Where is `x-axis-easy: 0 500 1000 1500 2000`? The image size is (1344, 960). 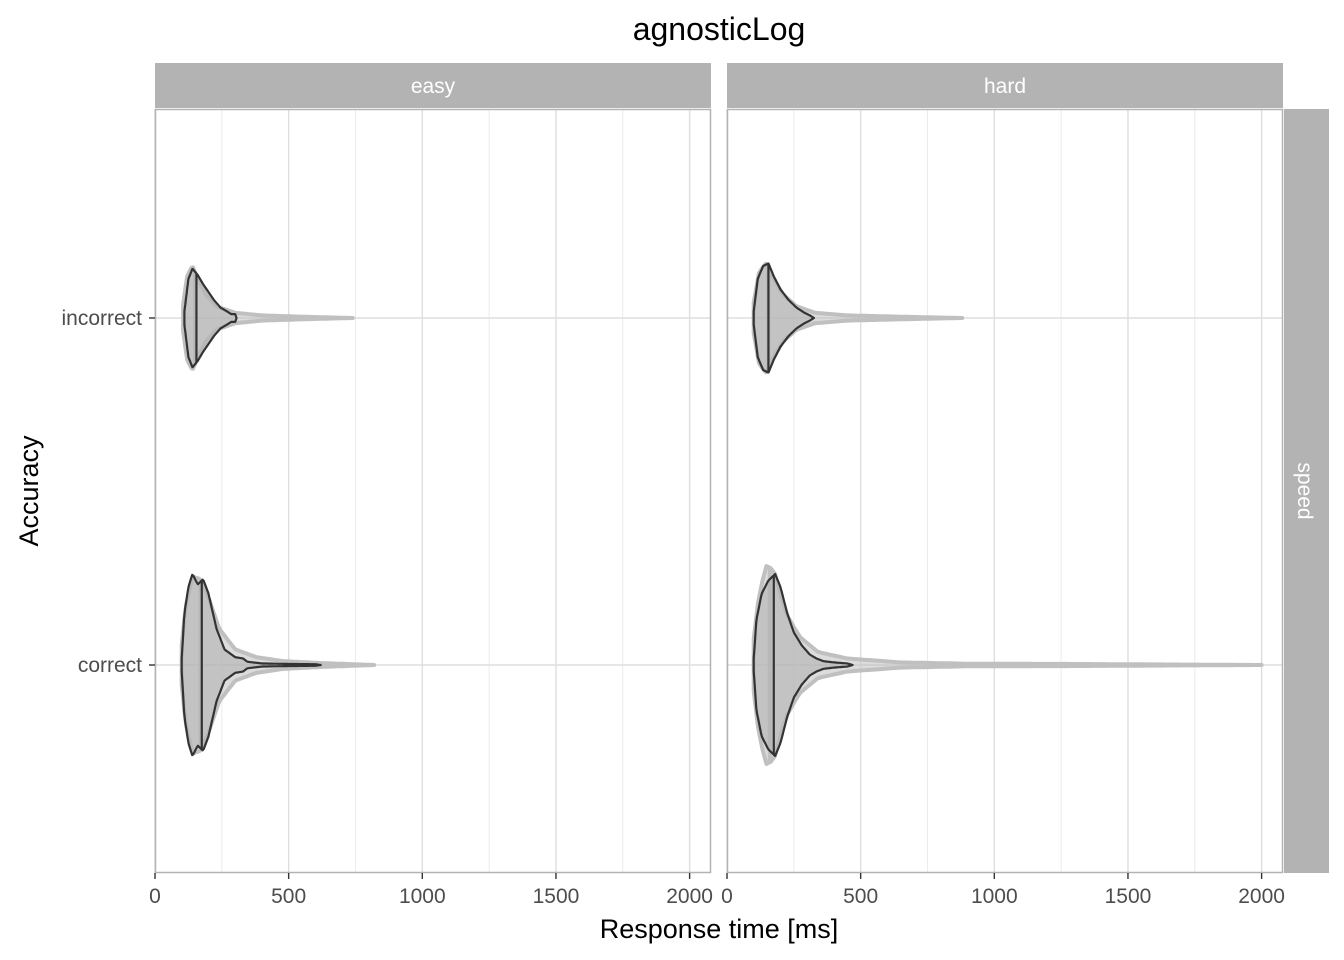
x-axis-easy: 0 500 1000 1500 2000 is located at coordinates (431, 890).